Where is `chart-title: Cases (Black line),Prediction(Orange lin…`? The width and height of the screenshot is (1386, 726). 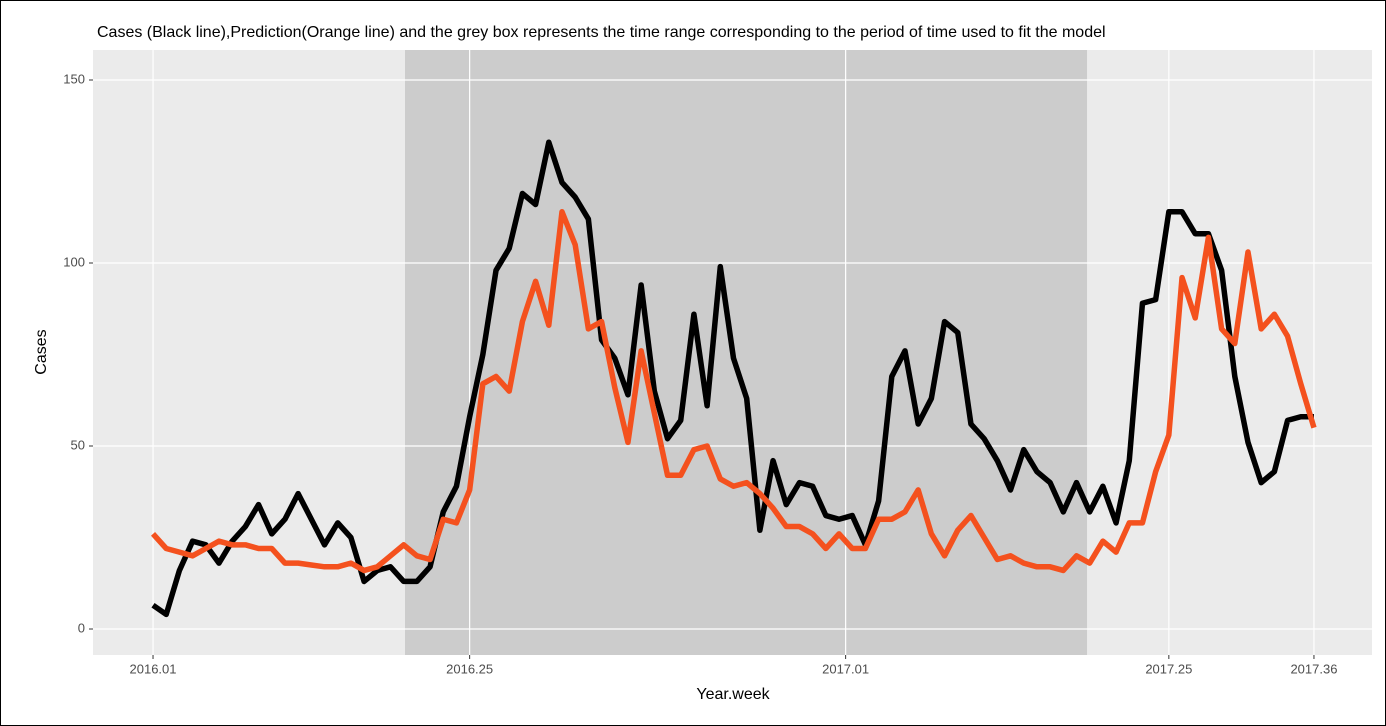
chart-title: Cases (Black line),Prediction(Orange lin… is located at coordinates (601, 32).